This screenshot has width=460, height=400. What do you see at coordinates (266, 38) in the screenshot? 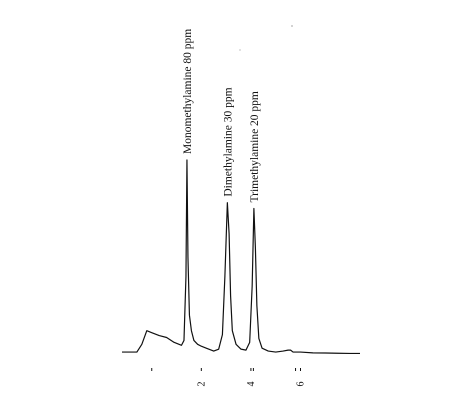
I see `scan-specks` at bounding box center [266, 38].